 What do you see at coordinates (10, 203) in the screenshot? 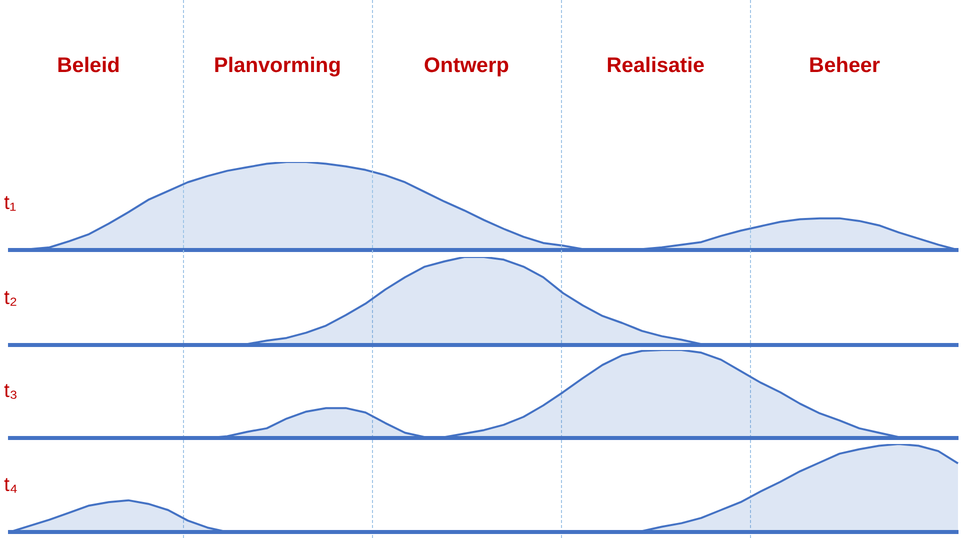
I see `series-label: t₁` at bounding box center [10, 203].